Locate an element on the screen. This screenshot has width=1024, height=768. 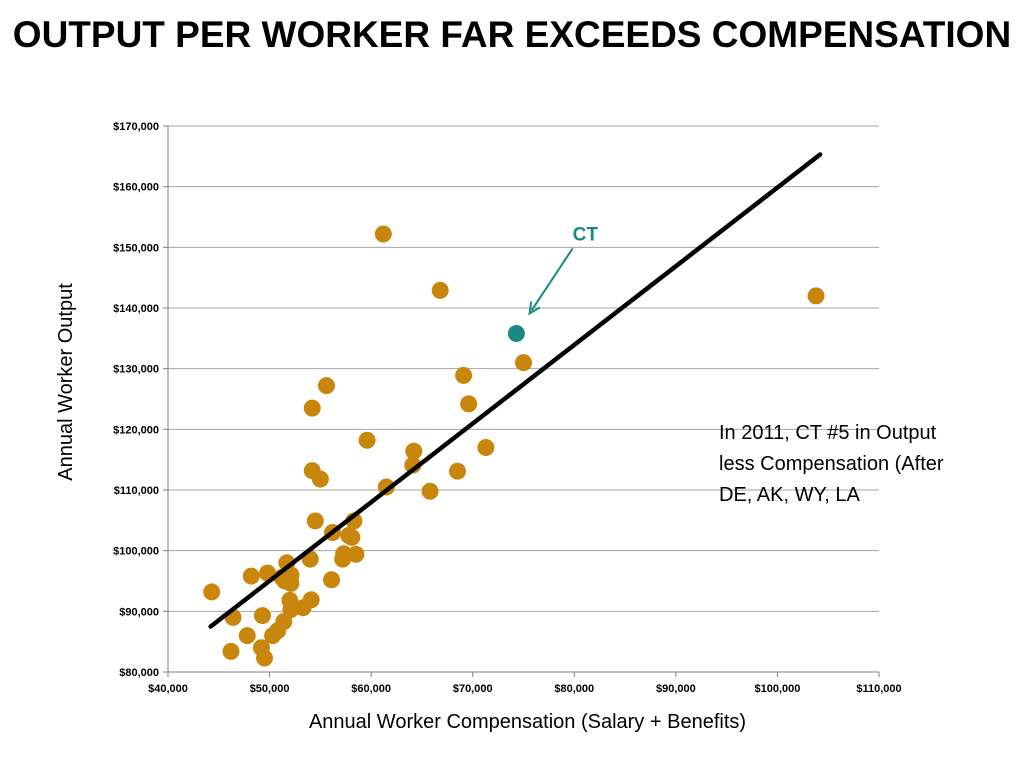
y-tick-label: $80,000 is located at coordinates (139, 673).